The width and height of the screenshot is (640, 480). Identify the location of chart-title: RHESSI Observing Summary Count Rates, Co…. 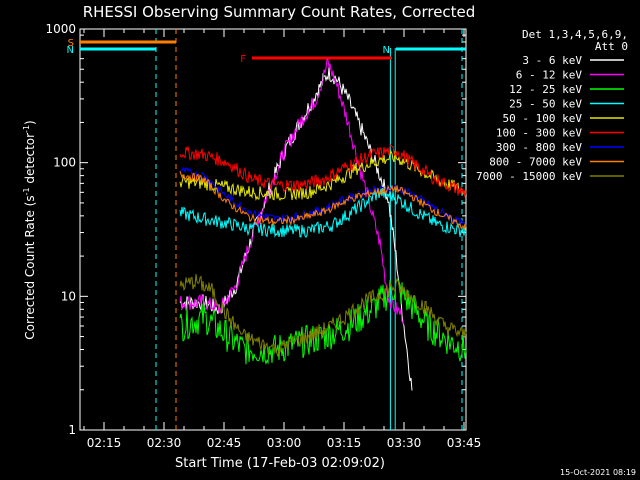
(279, 12).